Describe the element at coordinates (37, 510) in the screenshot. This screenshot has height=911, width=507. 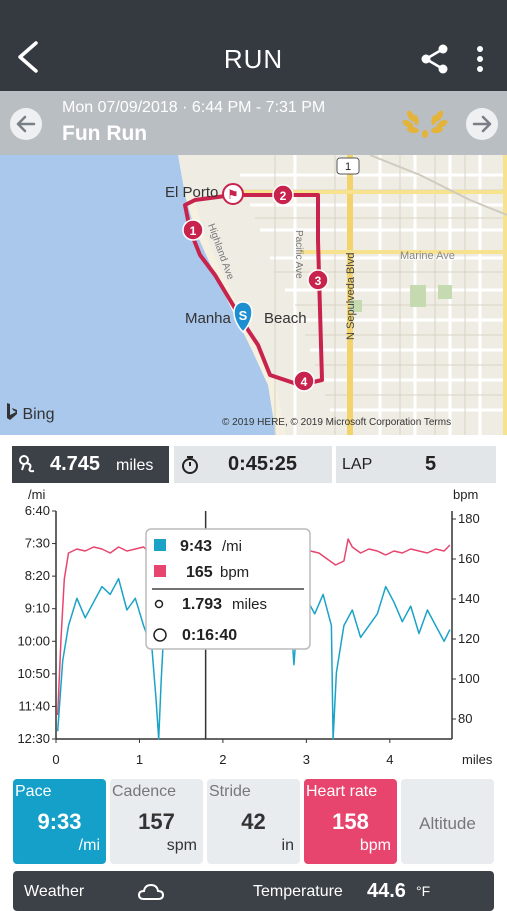
I see `pace-tick-label: 6:40` at that location.